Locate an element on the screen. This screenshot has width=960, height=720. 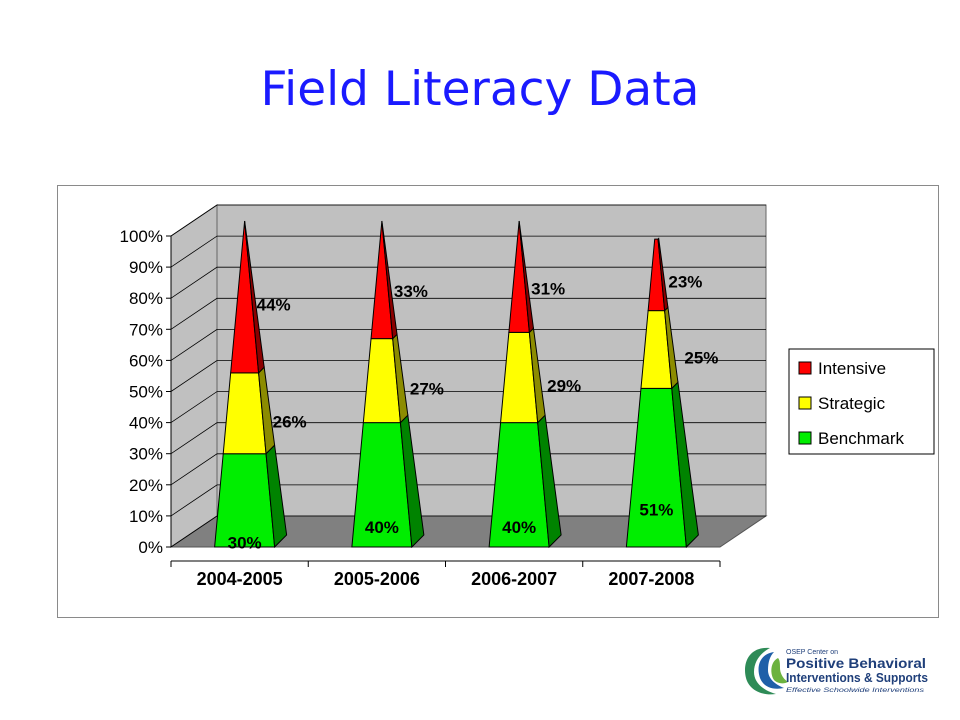
logo-line1: OSEP Center on is located at coordinates (812, 652).